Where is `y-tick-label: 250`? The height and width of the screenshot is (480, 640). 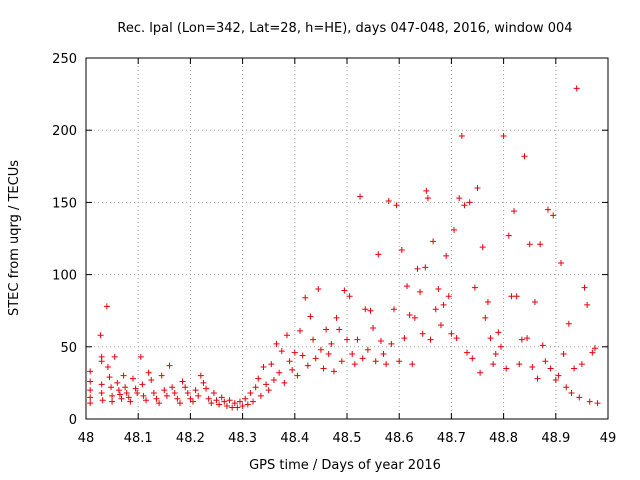
y-tick-label: 250 is located at coordinates (64, 59).